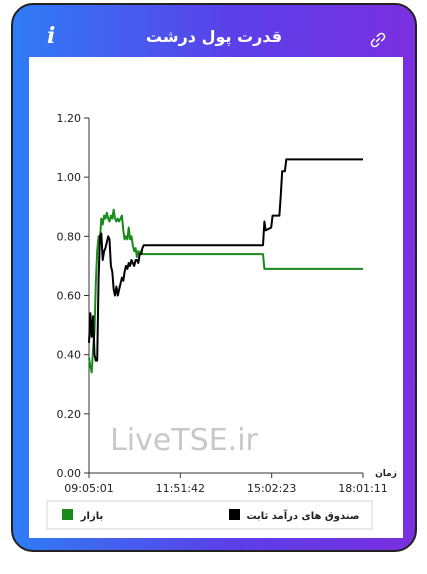  Describe the element at coordinates (69, 296) in the screenshot. I see `y-tick-label: 0.60` at that location.